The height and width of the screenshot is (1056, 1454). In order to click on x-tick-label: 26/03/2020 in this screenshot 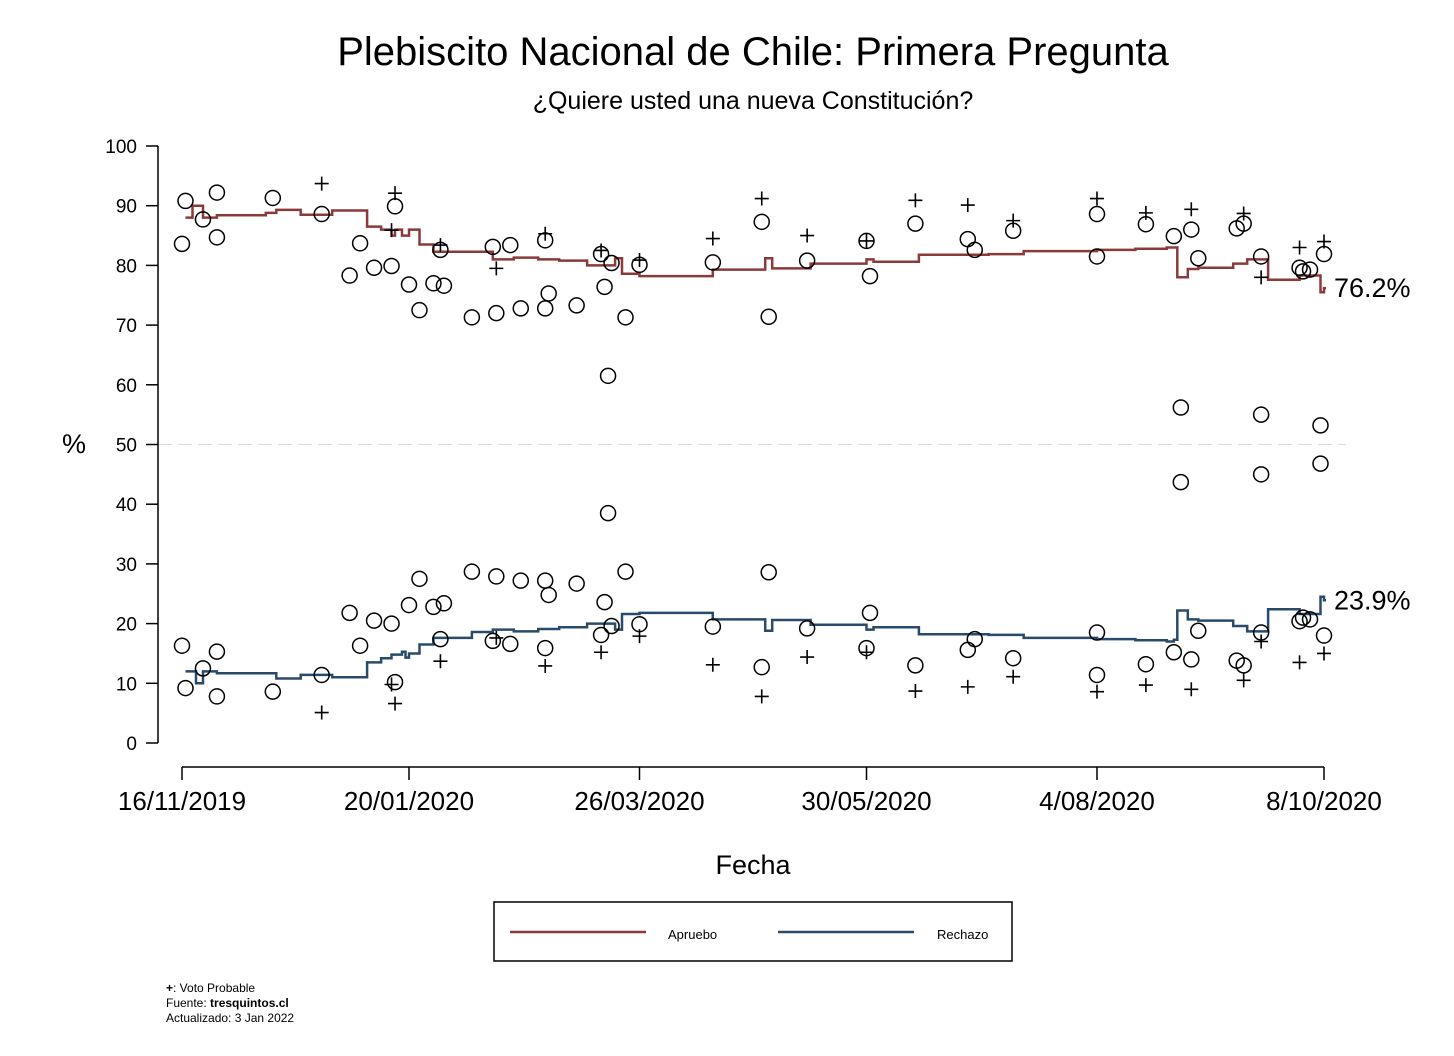, I will do `click(639, 801)`.